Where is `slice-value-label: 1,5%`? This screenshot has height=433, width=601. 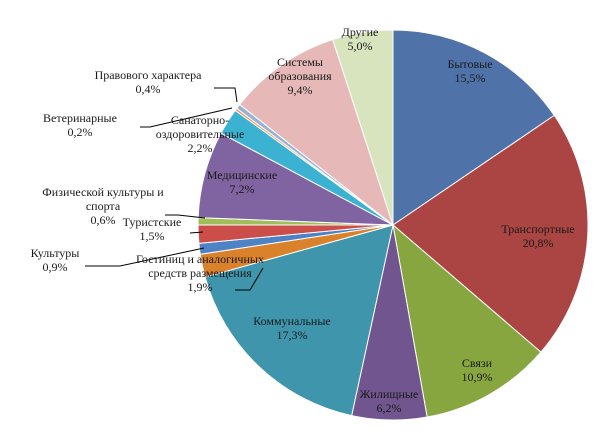
slice-value-label: 1,5% is located at coordinates (152, 236).